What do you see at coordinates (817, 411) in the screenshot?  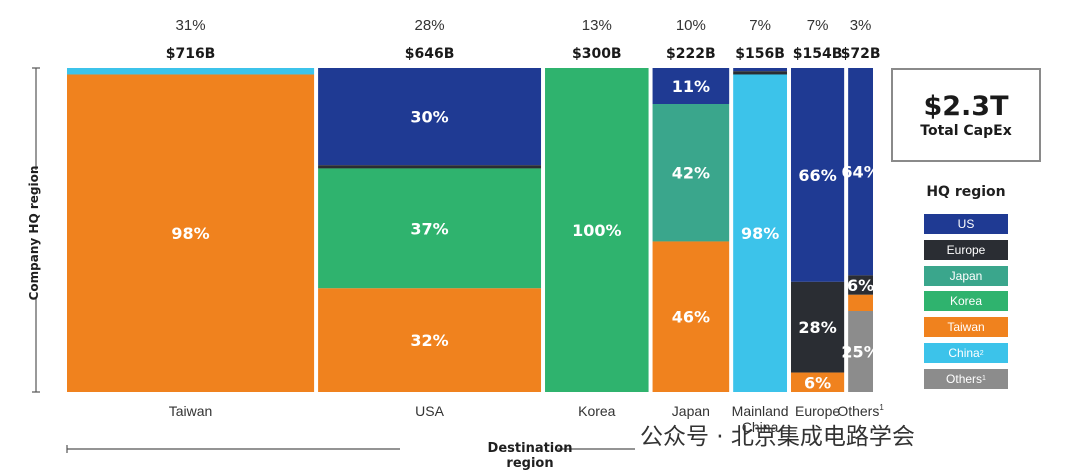 I see `category-label-europe: Europe` at bounding box center [817, 411].